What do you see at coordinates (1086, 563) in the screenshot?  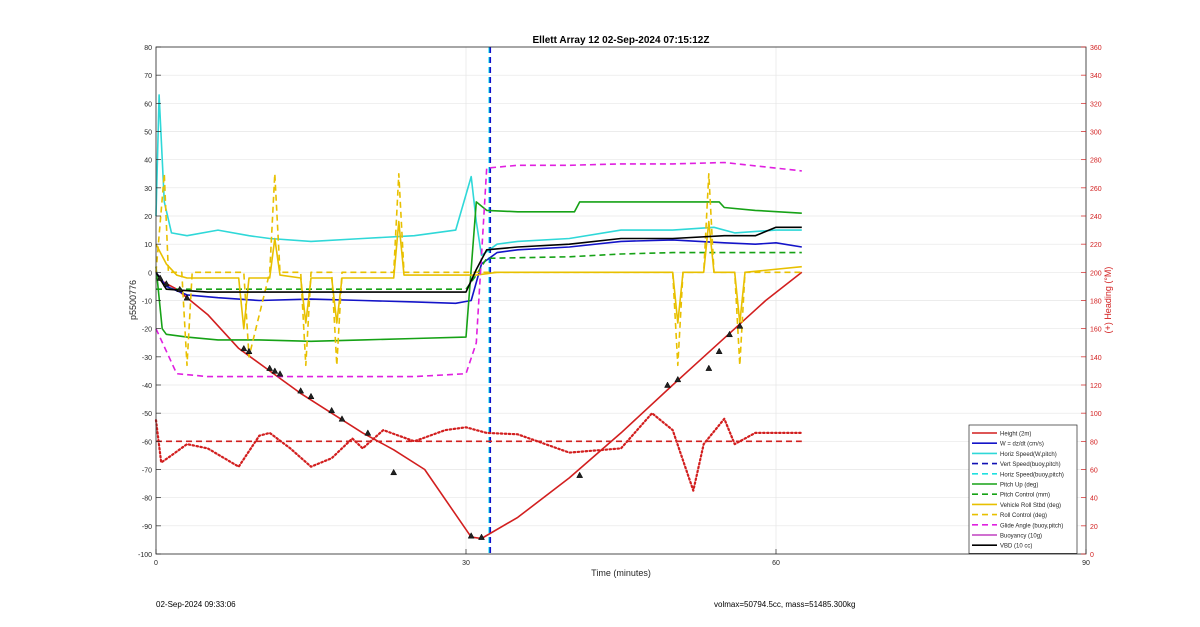 I see `x-tick-label: 90` at bounding box center [1086, 563].